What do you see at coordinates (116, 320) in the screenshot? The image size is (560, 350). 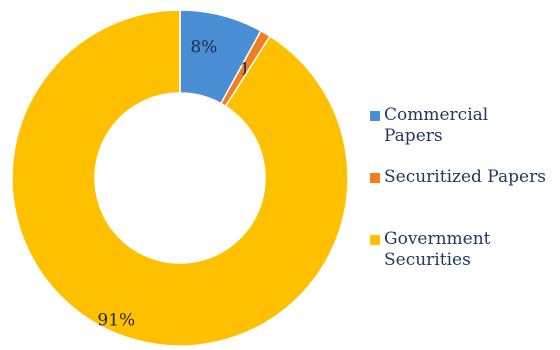 I see `data-label-government-securities: 91%` at bounding box center [116, 320].